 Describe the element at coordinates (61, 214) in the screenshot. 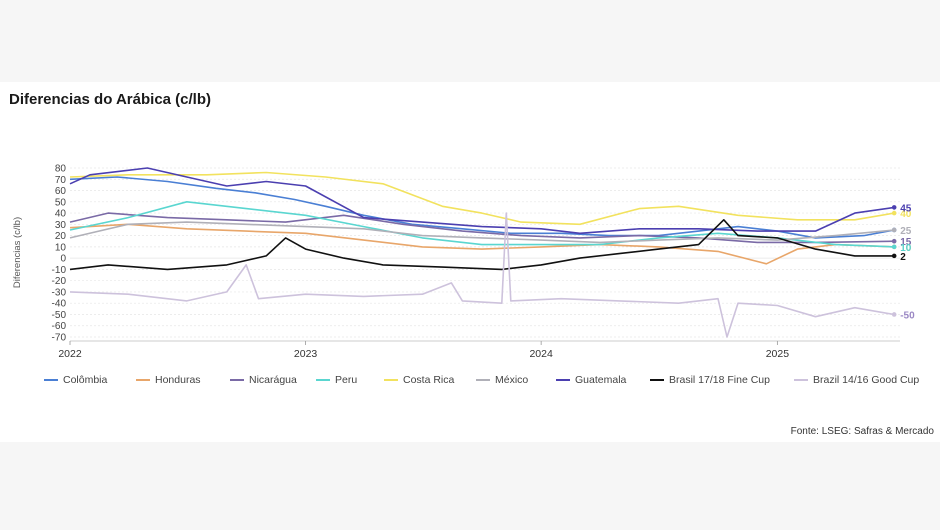

I see `y-tick-label: 40` at that location.